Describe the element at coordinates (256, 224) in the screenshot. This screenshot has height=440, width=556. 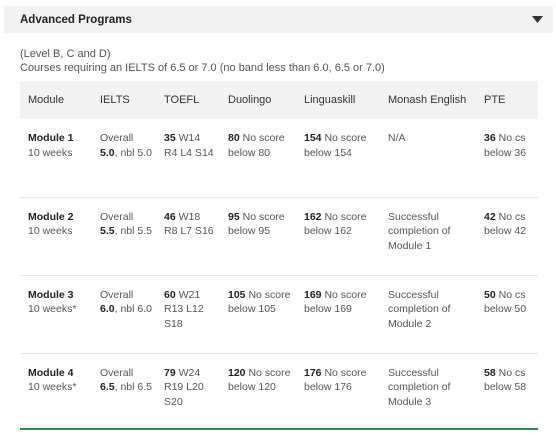
I see `duolingo-detail: No score below 95` at that location.